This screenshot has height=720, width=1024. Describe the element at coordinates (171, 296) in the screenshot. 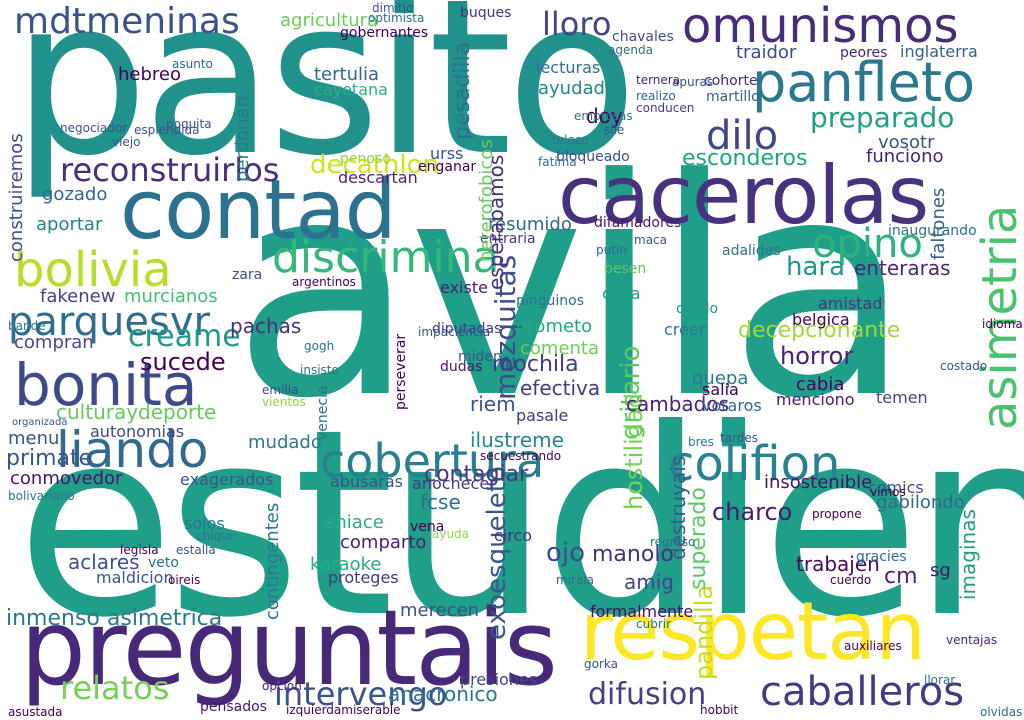

I see `cloud-word: murcianos` at that location.